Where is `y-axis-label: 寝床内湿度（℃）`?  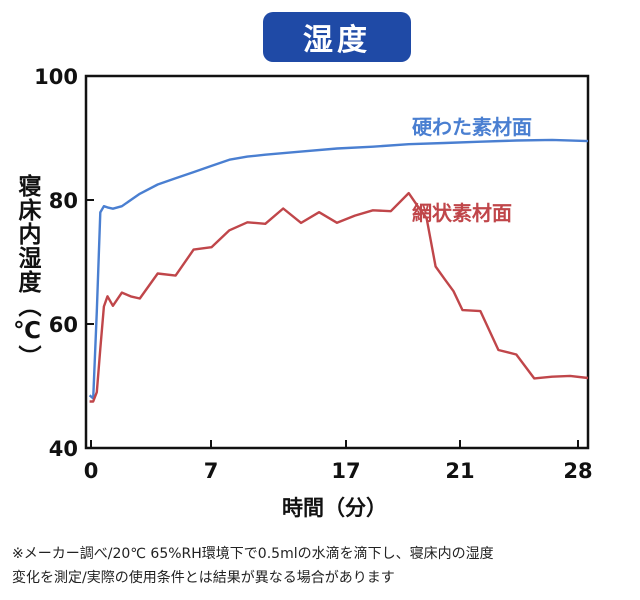 y-axis-label: 寝床内湿度（℃） is located at coordinates (27, 271).